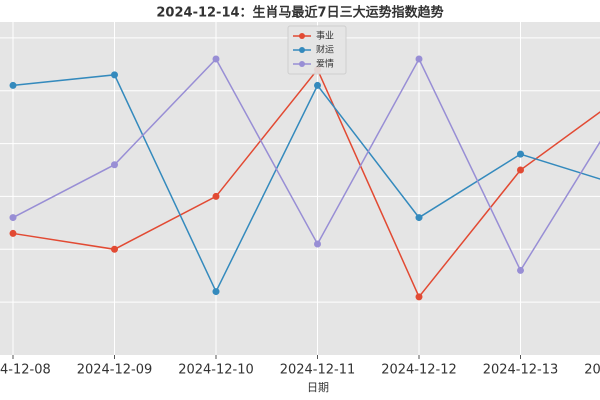 The height and width of the screenshot is (400, 600). I want to click on legend-label: 事业, so click(325, 36).